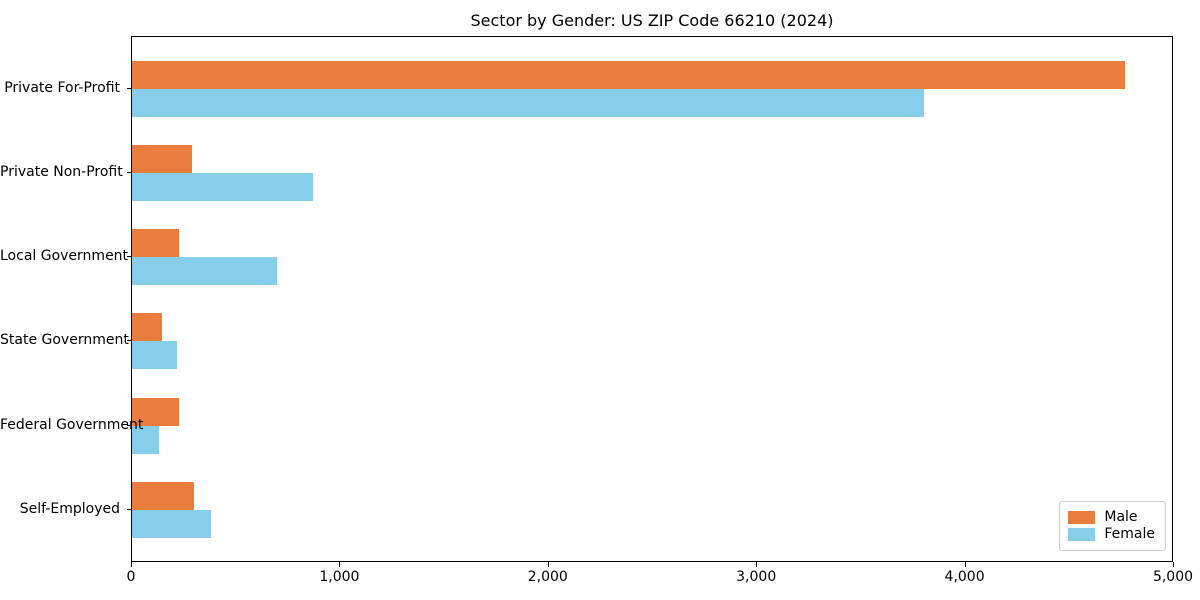 This screenshot has width=1200, height=600. I want to click on legend-label-female: Female, so click(1129, 534).